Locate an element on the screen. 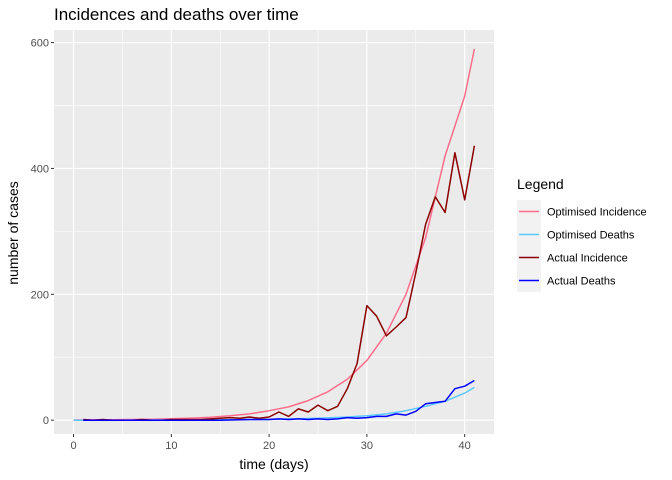 This screenshot has height=480, width=672. legend-item-optimised-deaths: Optimised Deaths is located at coordinates (576, 234).